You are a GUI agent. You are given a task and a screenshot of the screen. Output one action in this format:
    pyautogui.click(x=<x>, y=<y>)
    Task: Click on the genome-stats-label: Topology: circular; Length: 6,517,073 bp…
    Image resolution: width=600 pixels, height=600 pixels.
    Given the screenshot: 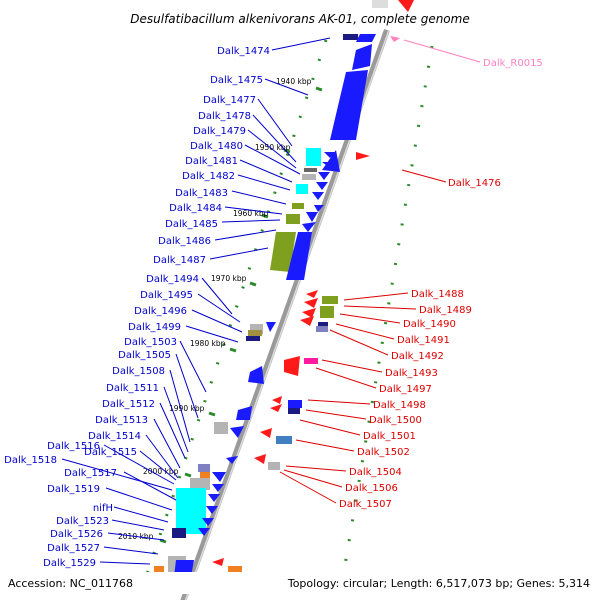 What is the action you would take?
    pyautogui.click(x=438, y=583)
    